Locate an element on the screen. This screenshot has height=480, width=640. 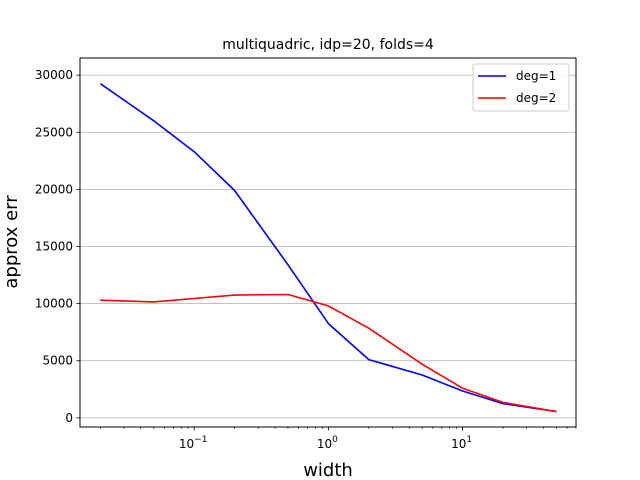
y-tick-label: 20000 is located at coordinates (54, 189).